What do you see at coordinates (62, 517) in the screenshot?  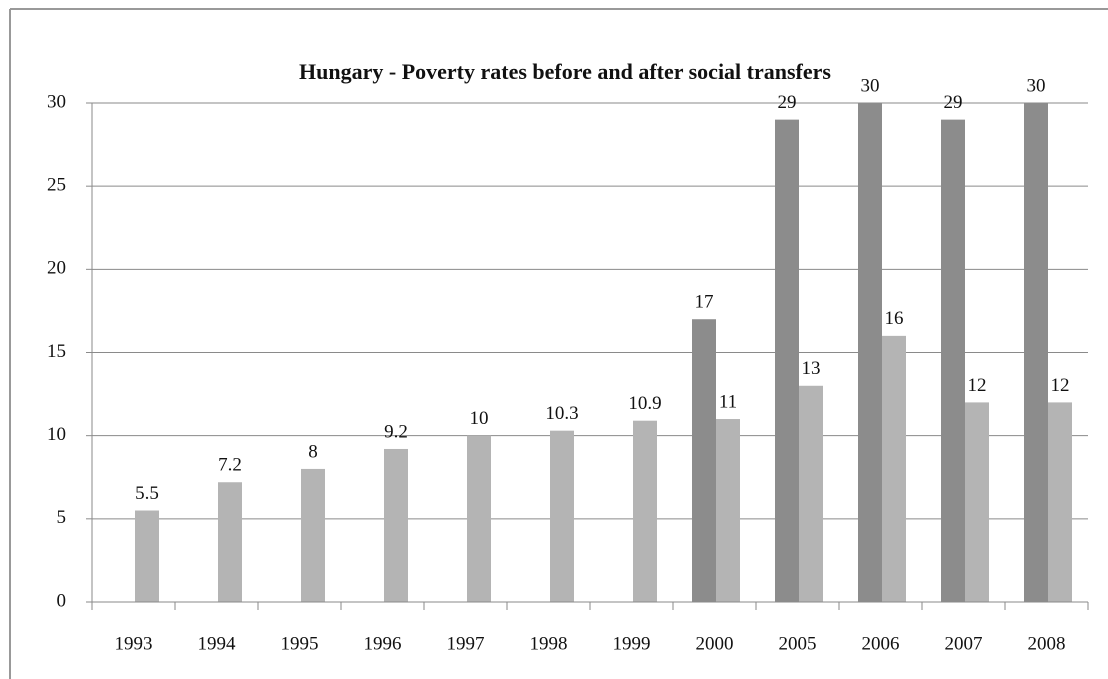 I see `y-tick-label: 5` at bounding box center [62, 517].